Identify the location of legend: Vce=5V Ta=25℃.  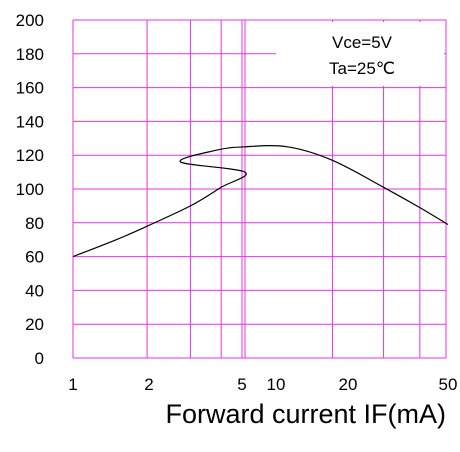
(360, 54).